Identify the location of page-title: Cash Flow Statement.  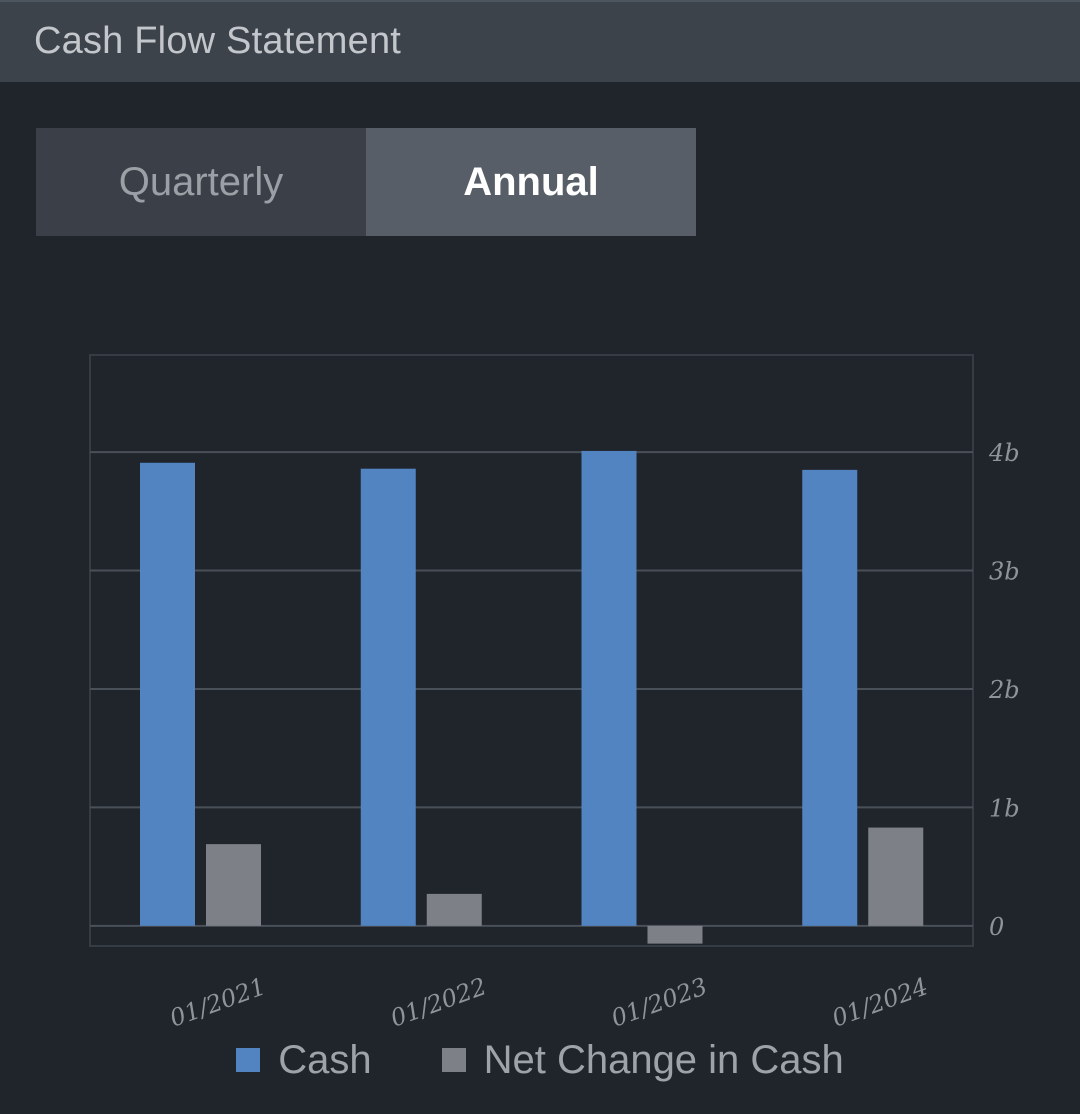
(218, 41).